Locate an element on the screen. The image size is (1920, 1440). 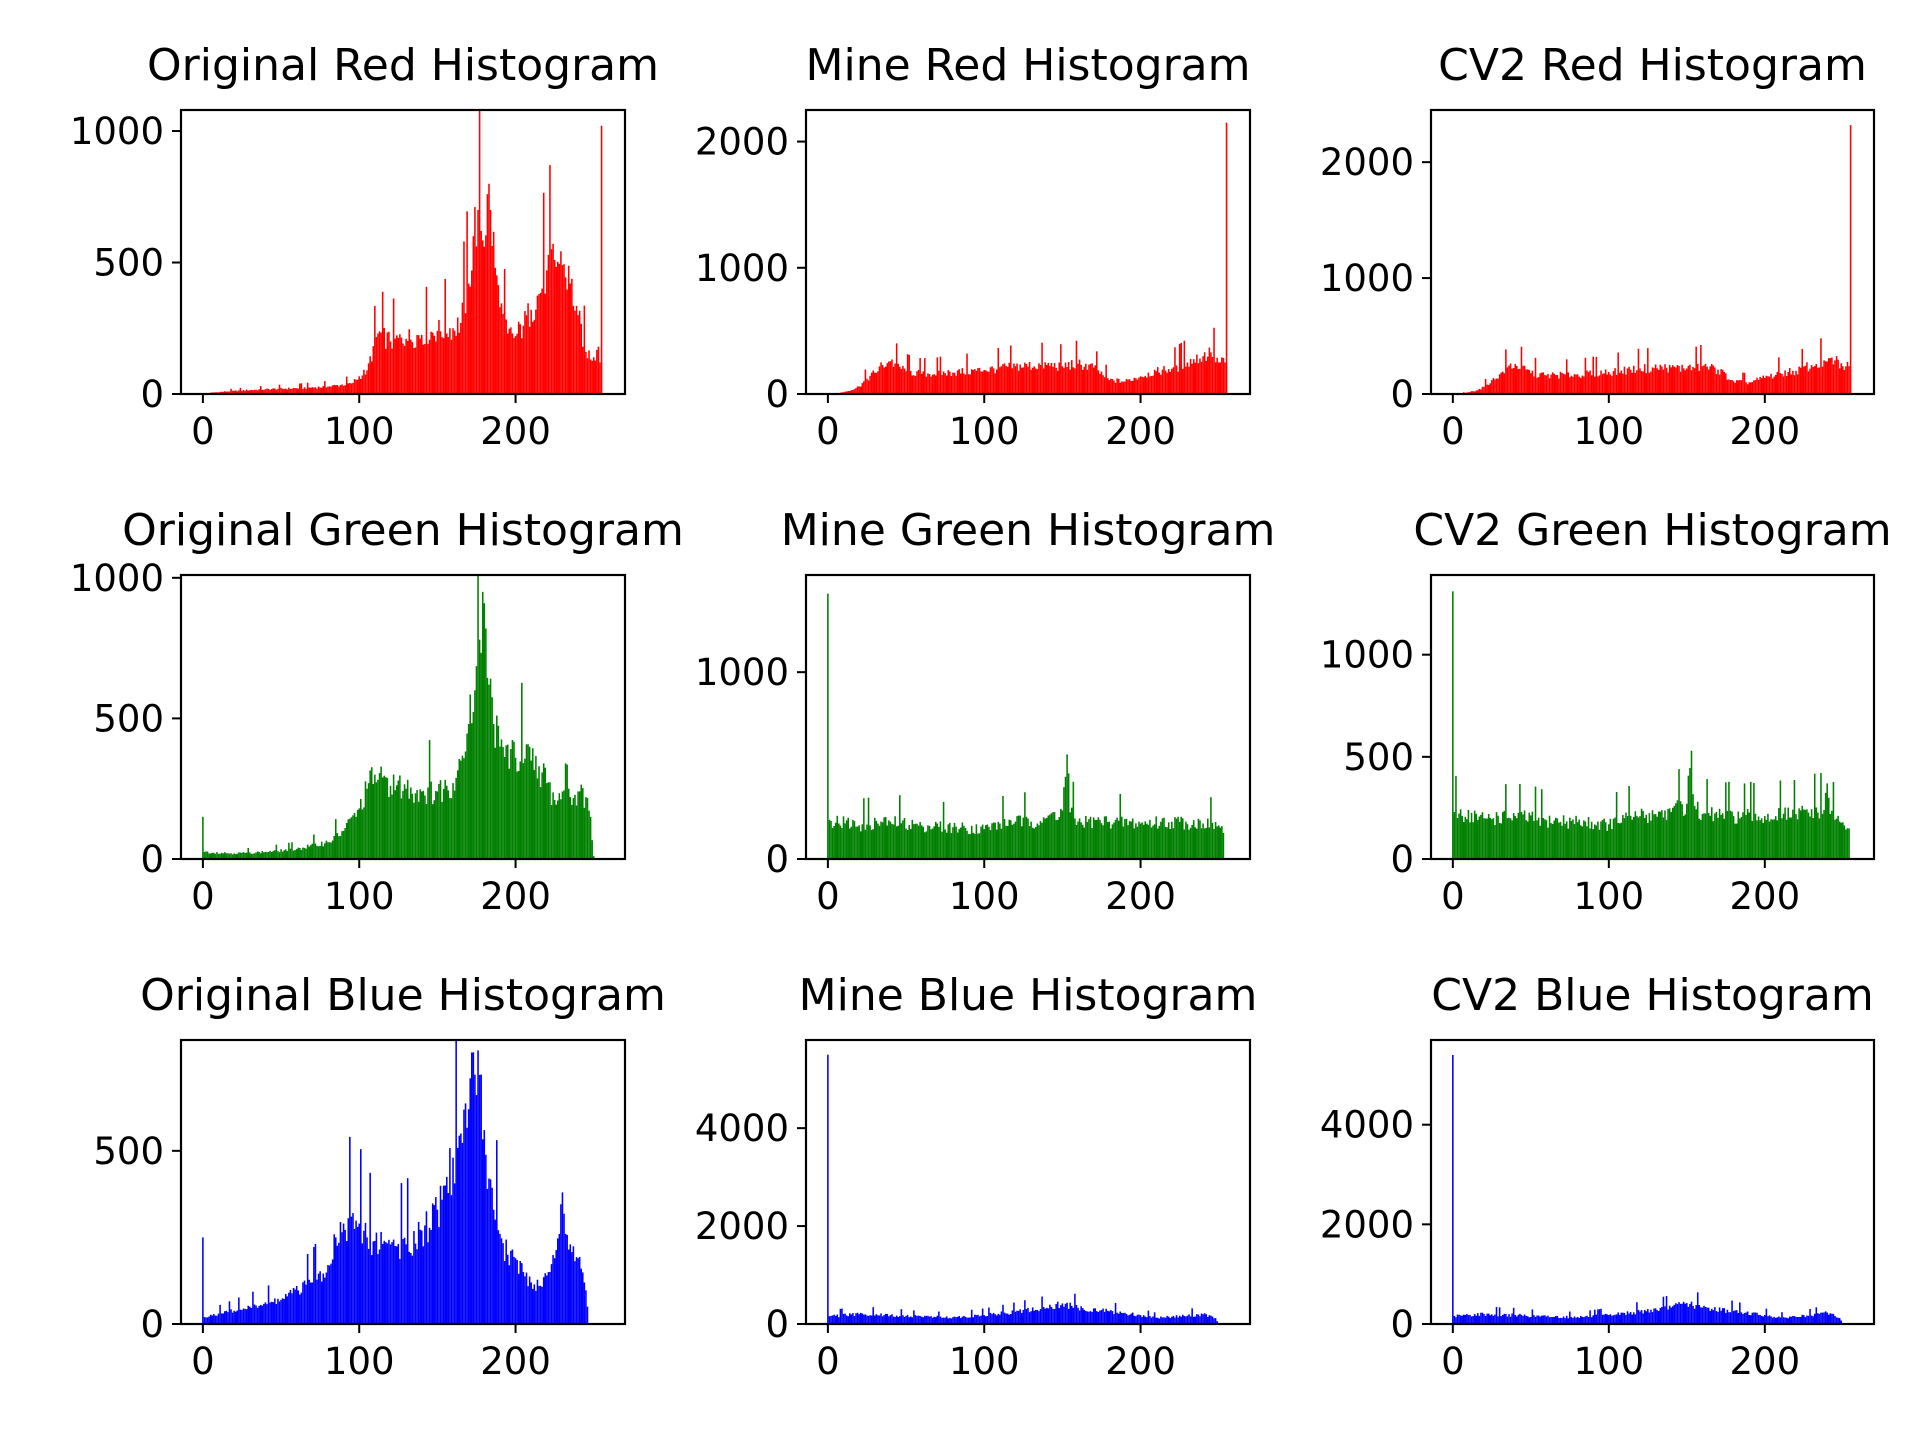
axes-frame is located at coordinates (403, 252).